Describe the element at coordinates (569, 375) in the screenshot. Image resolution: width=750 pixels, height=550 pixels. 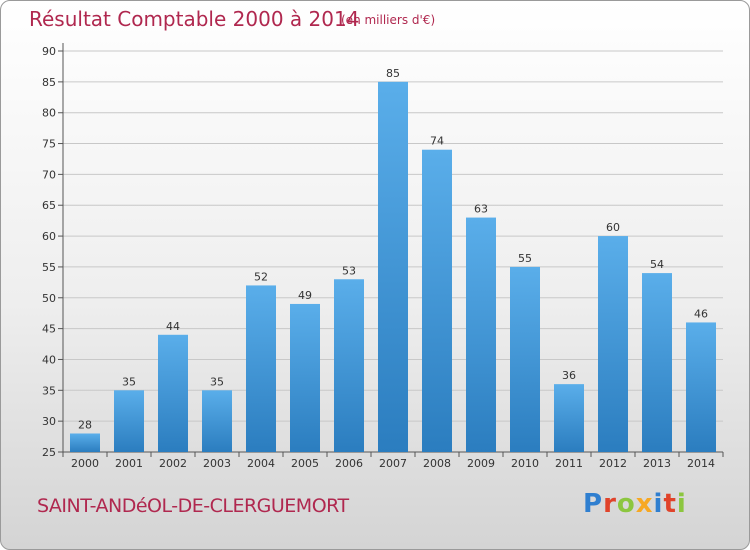
I see `bar-value-label: 36` at that location.